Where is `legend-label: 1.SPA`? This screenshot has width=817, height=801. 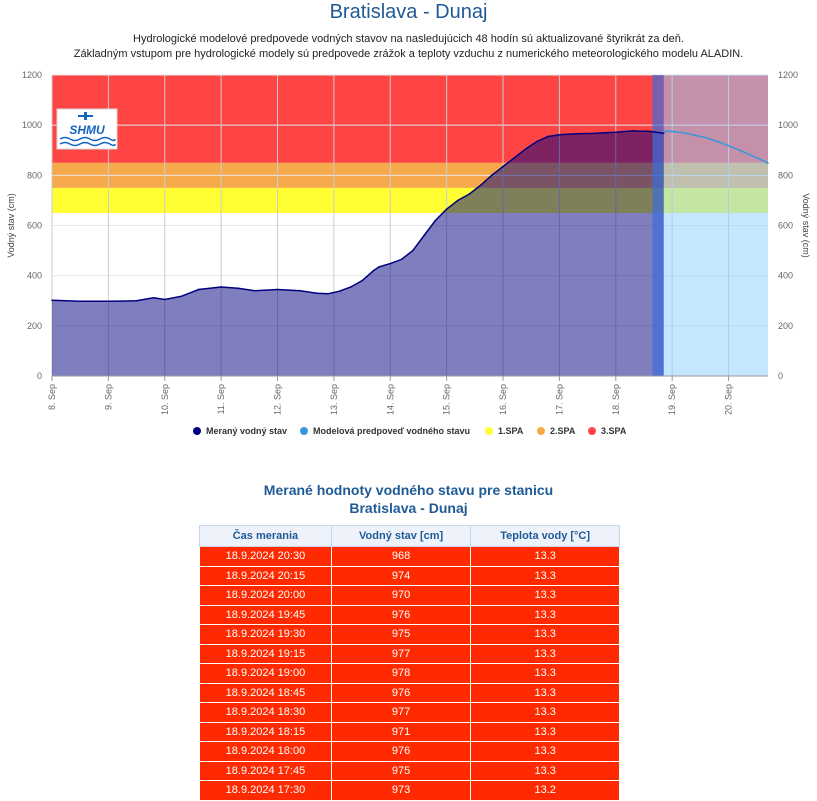
legend-label: 1.SPA is located at coordinates (511, 431).